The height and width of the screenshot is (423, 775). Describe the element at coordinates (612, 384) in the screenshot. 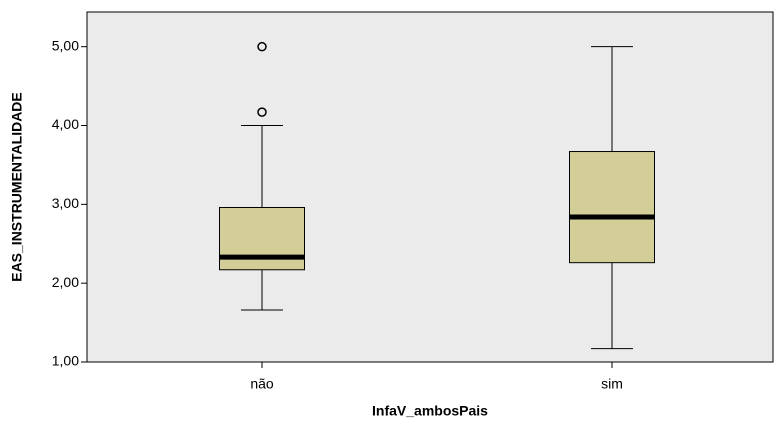

I see `x-tick-label: sim` at that location.